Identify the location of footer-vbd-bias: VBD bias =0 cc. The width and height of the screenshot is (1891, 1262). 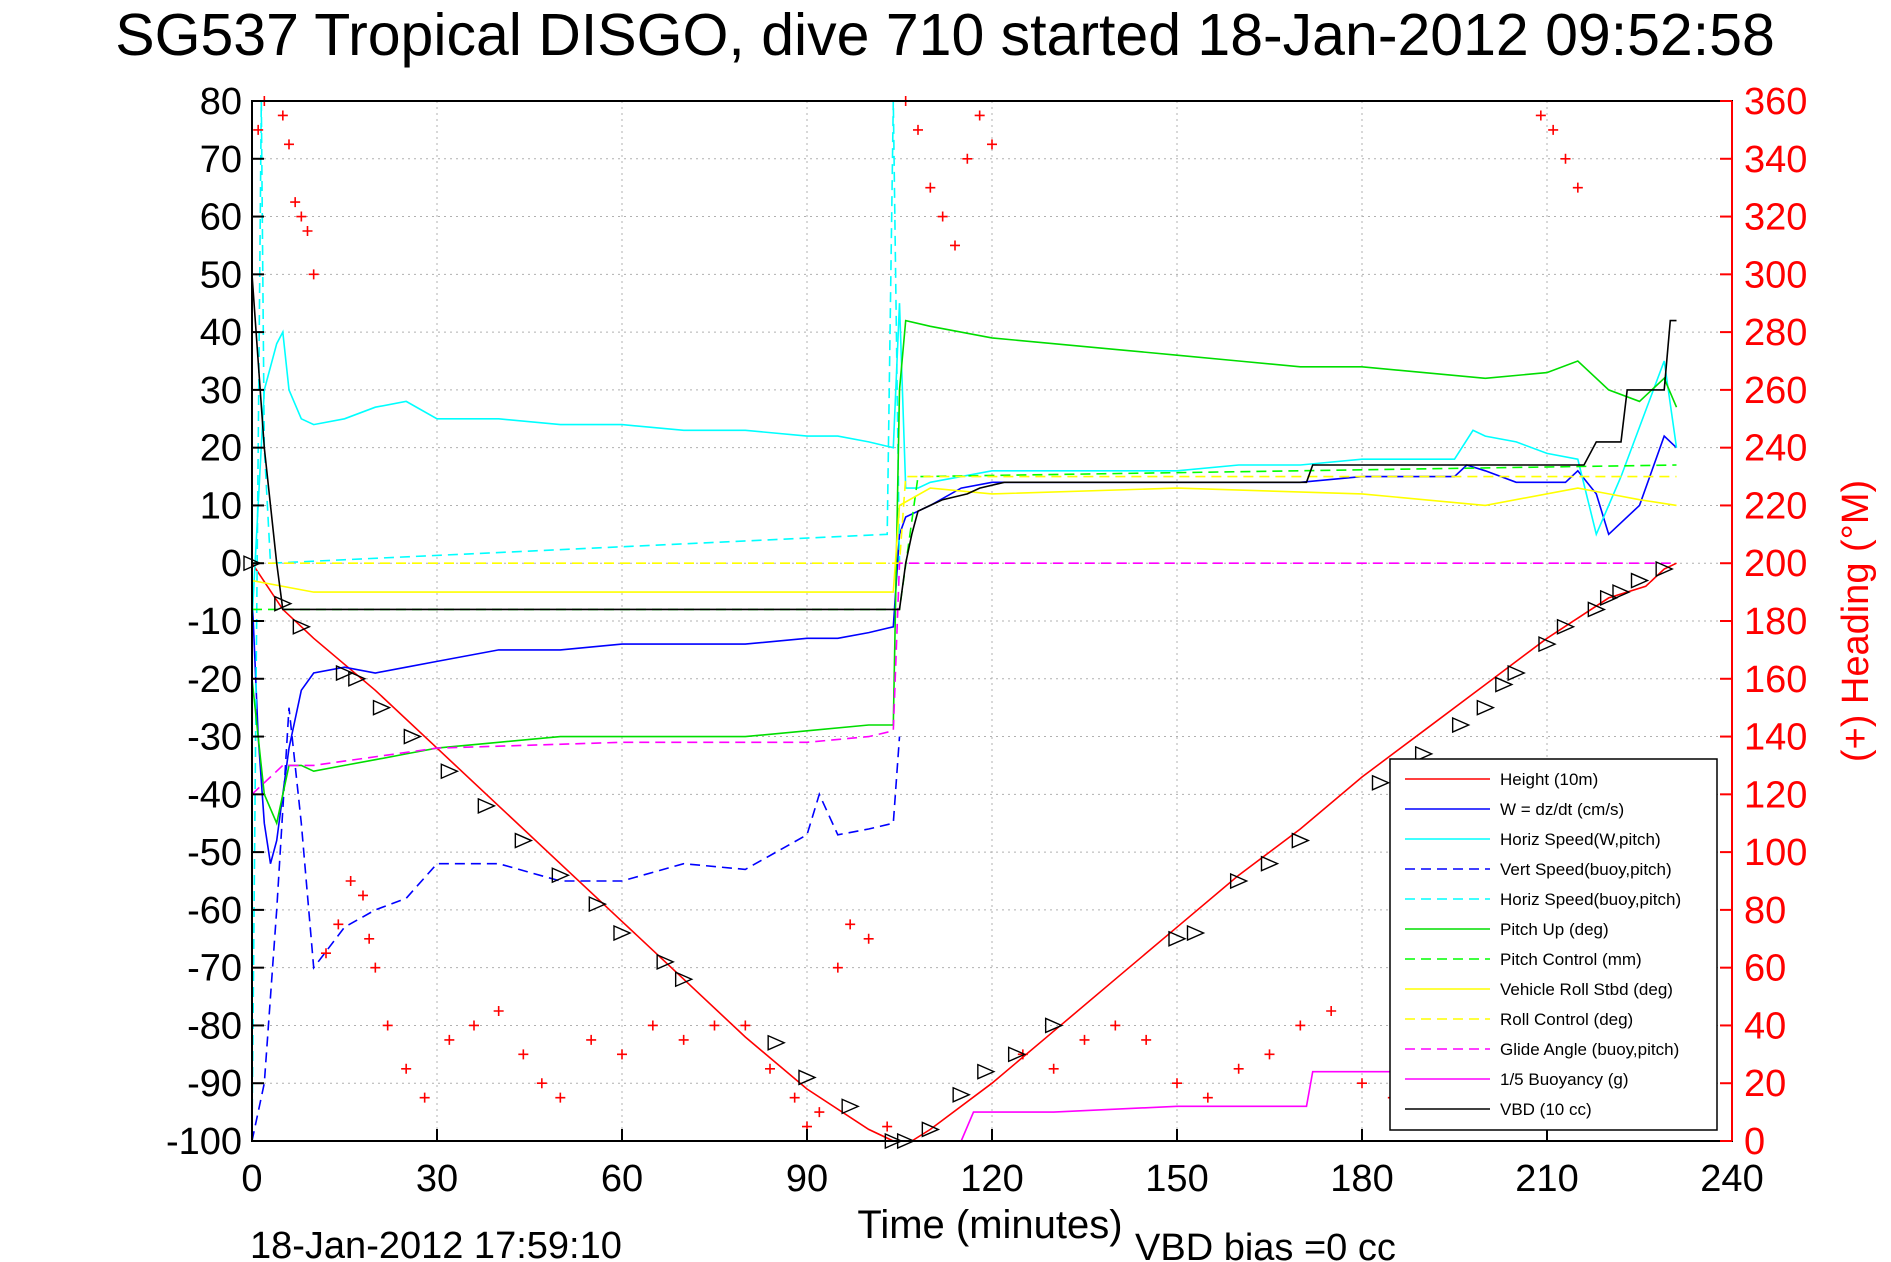
(1265, 1244).